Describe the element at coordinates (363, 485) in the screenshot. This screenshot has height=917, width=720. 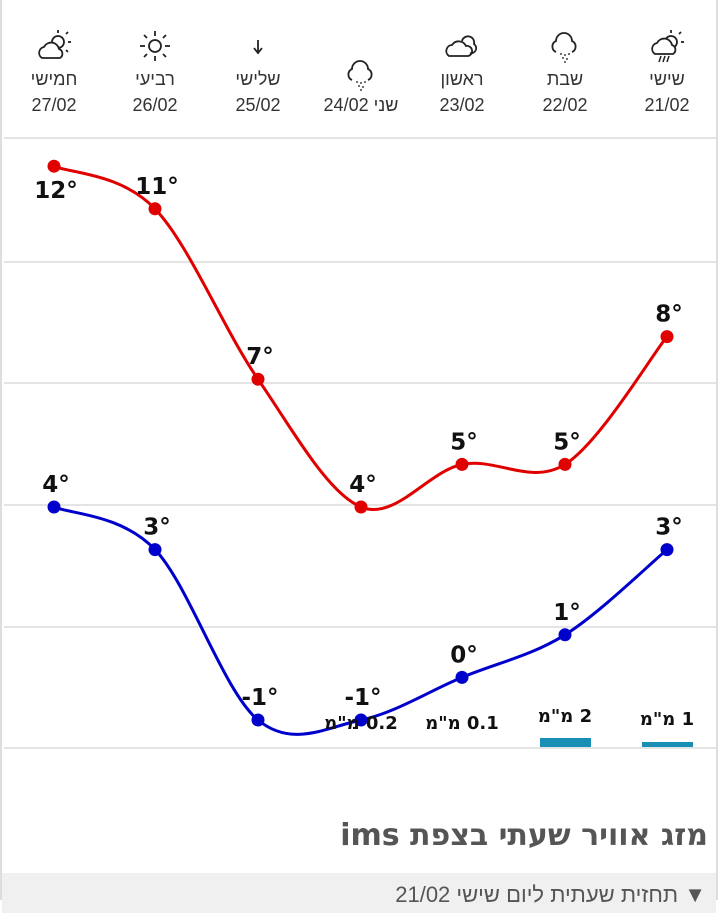
I see `data-label-max: 4°` at that location.